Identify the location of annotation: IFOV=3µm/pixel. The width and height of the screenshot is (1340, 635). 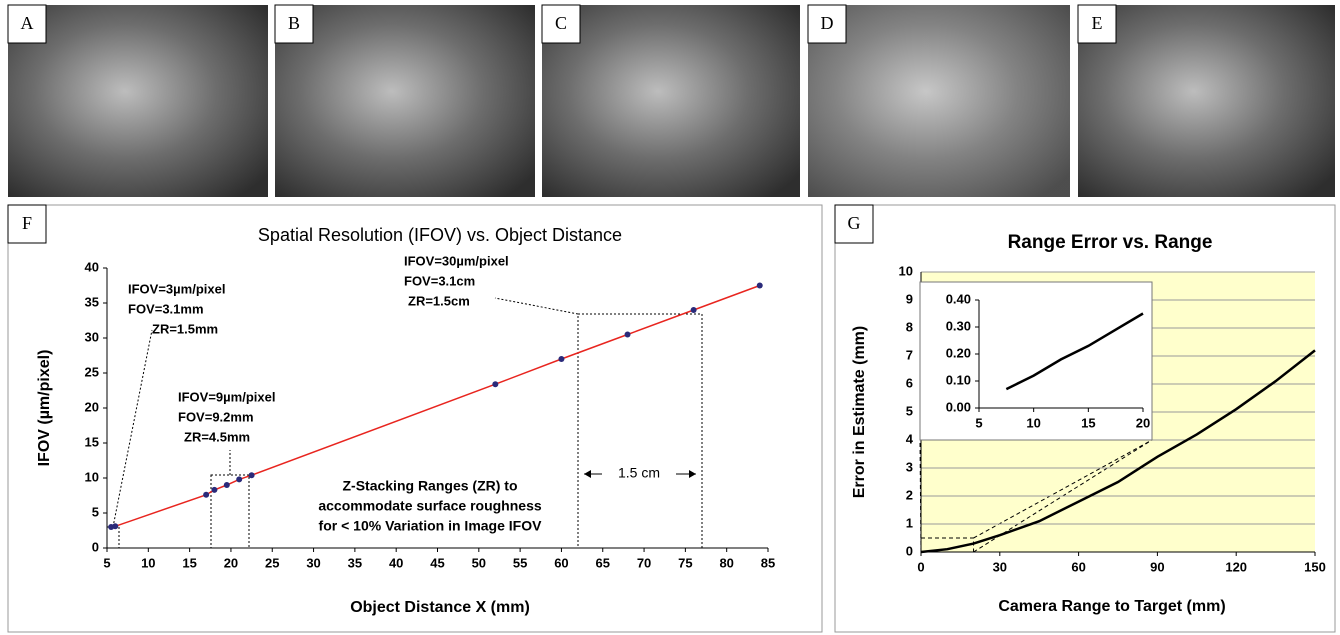
(176, 288).